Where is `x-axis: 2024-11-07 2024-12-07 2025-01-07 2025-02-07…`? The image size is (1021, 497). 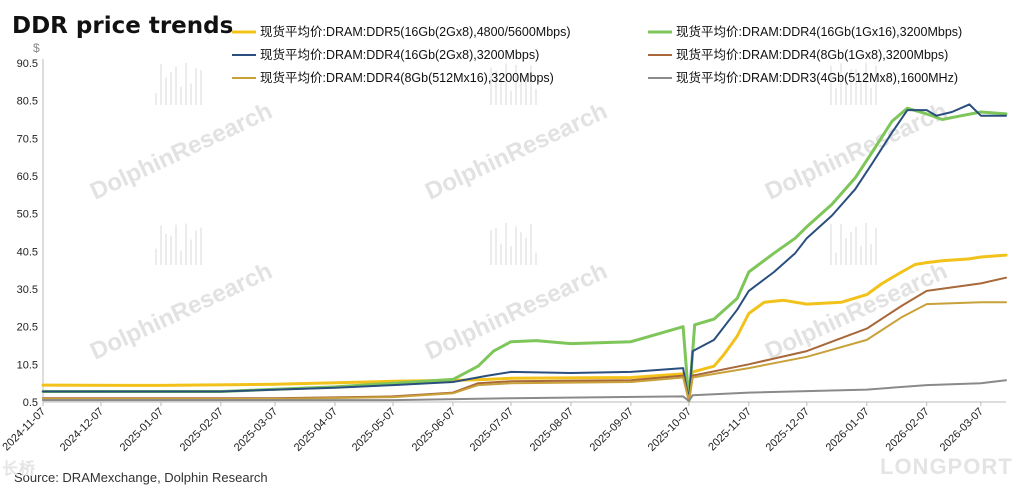 x-axis: 2024-11-07 2024-12-07 2025-01-07 2025-02-07… is located at coordinates (503, 427).